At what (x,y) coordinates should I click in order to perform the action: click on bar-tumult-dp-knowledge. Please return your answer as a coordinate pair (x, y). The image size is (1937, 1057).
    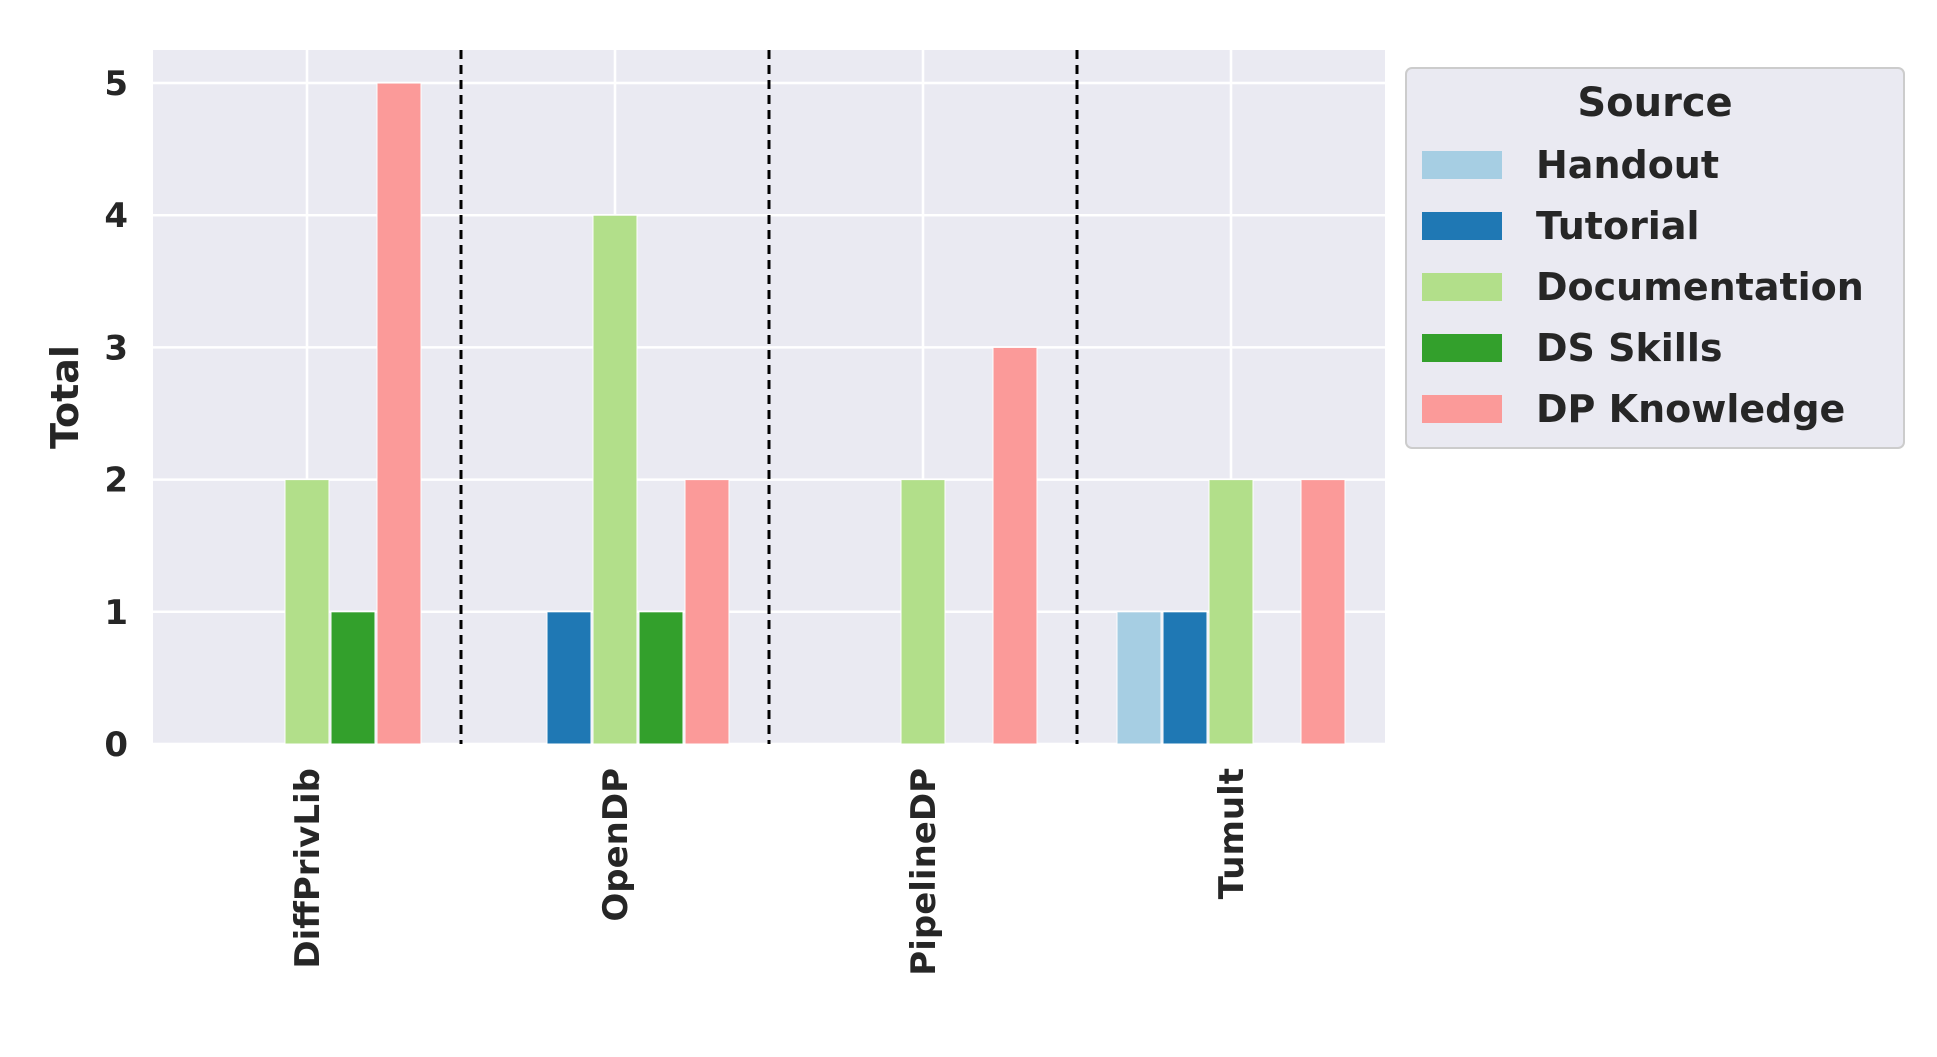
    Looking at the image, I should click on (1323, 612).